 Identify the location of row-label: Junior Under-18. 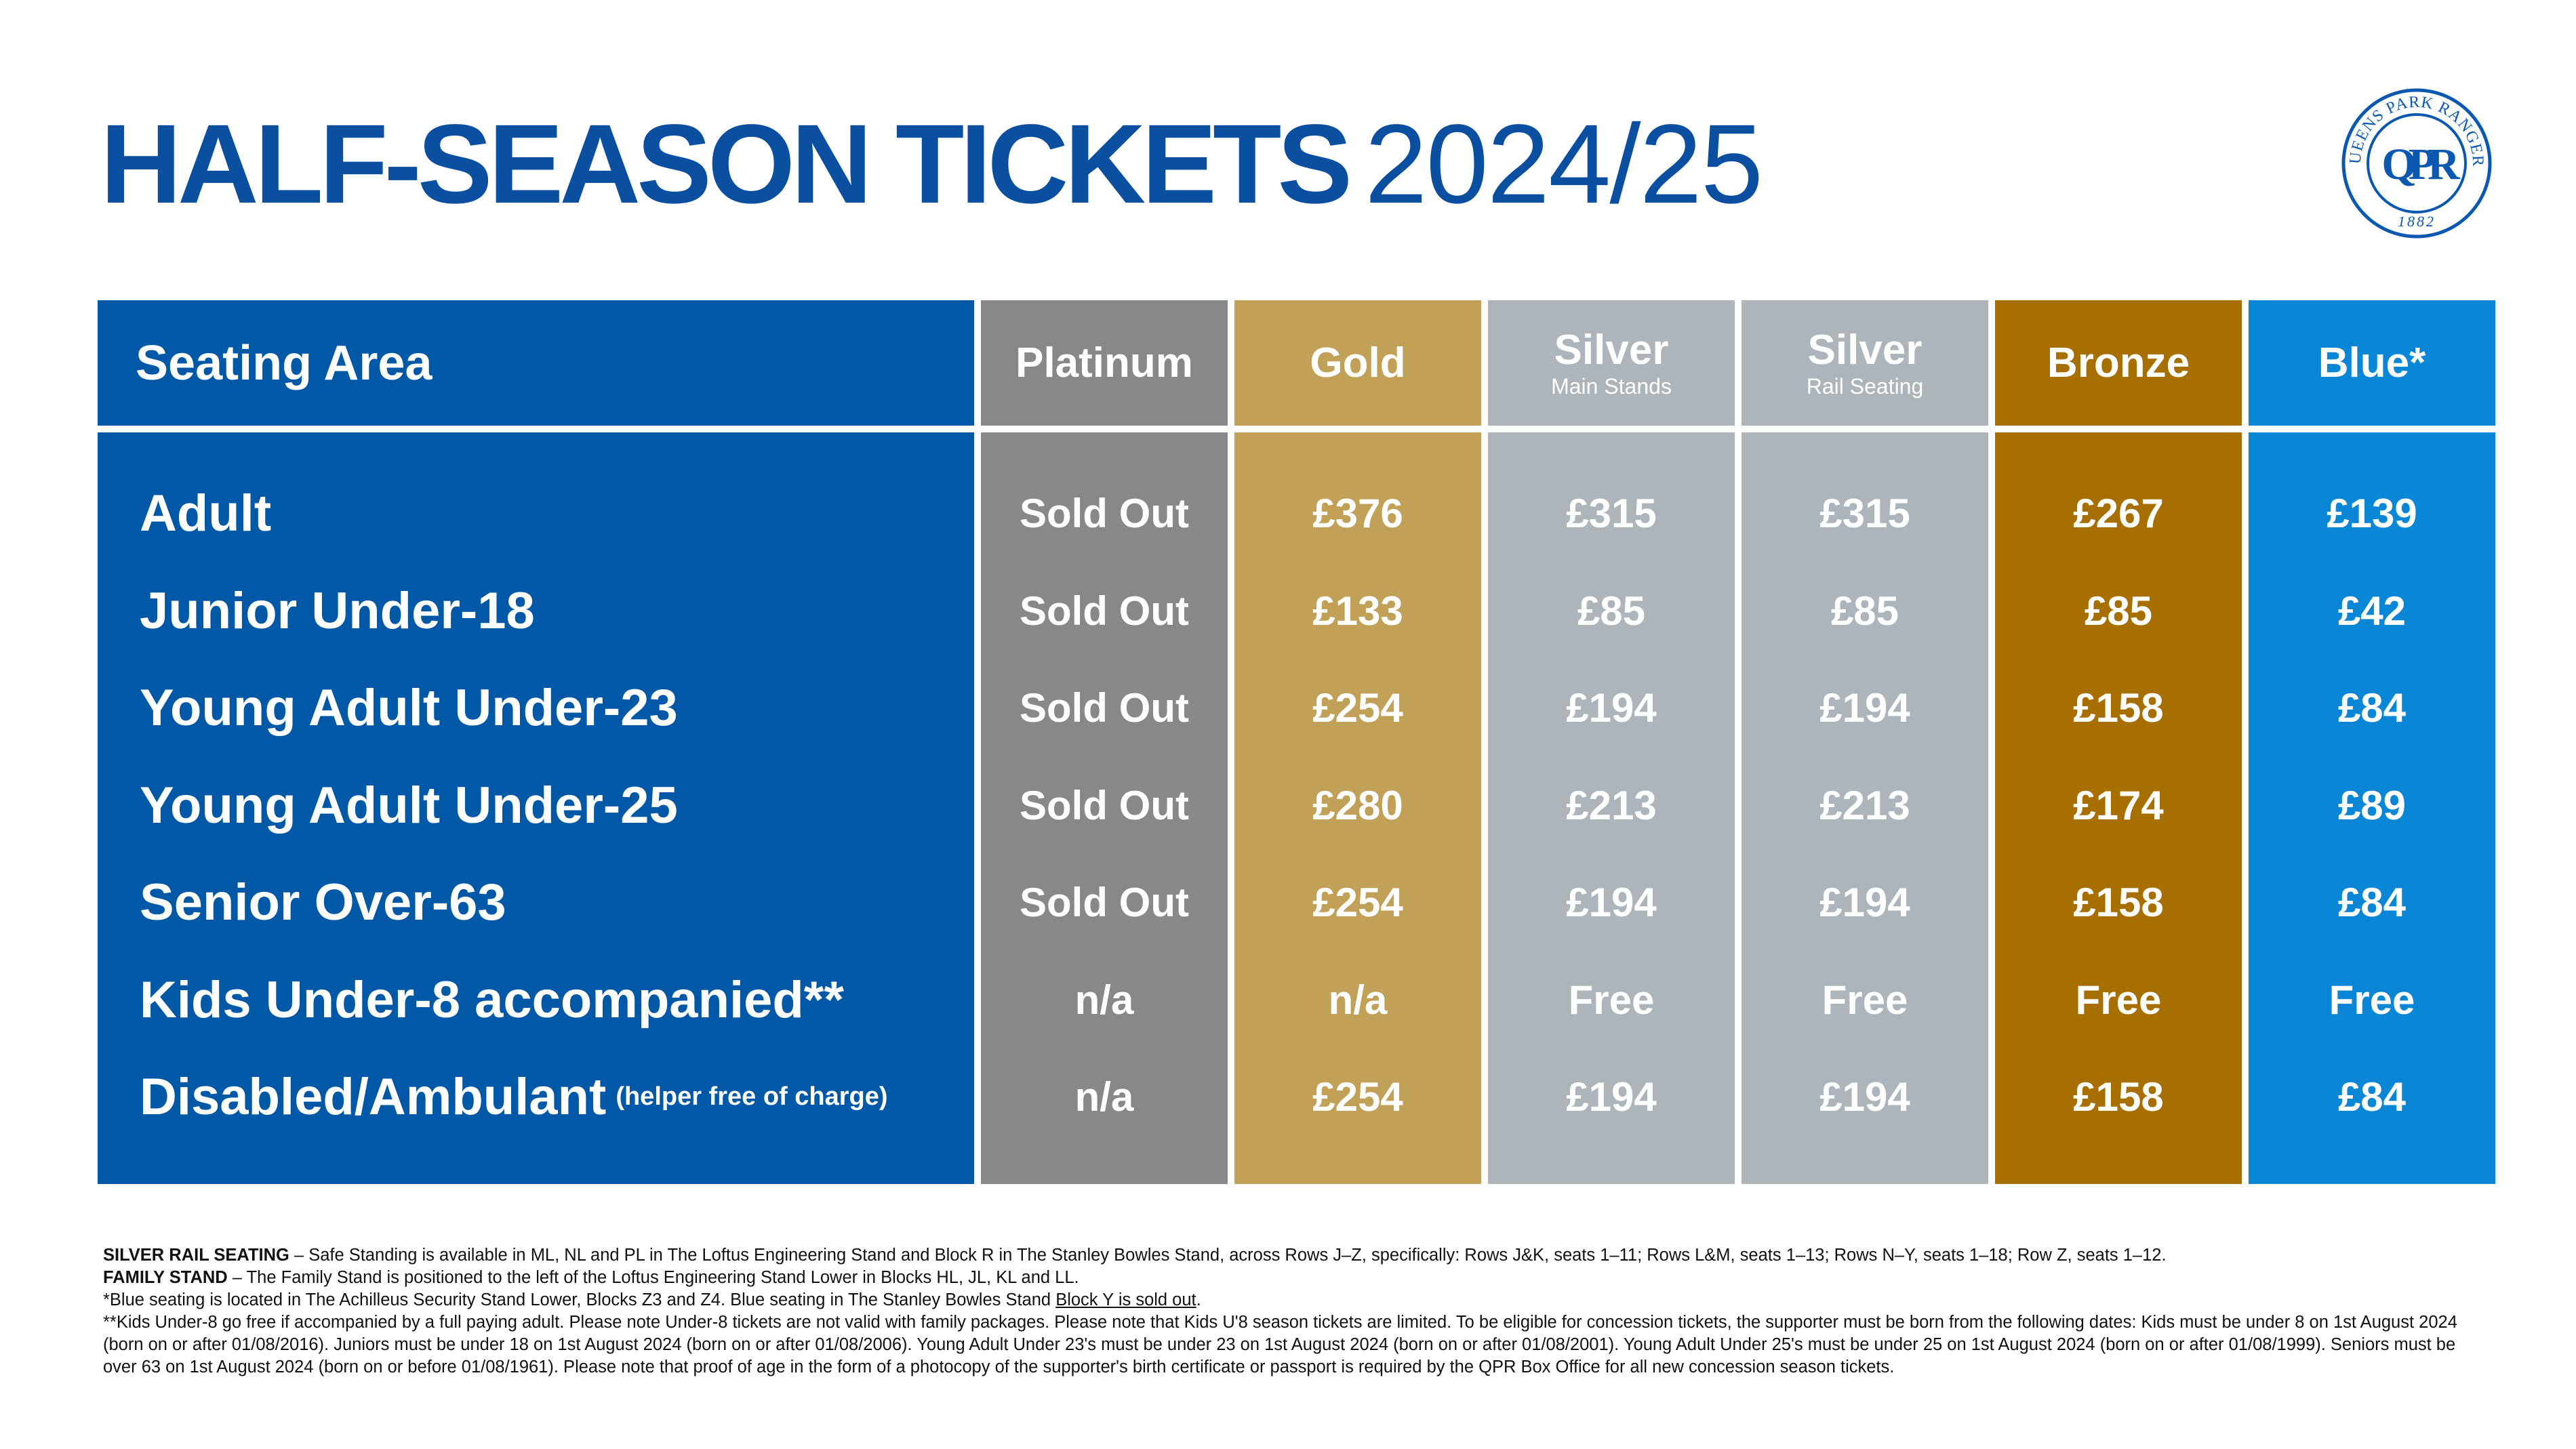
(536, 611).